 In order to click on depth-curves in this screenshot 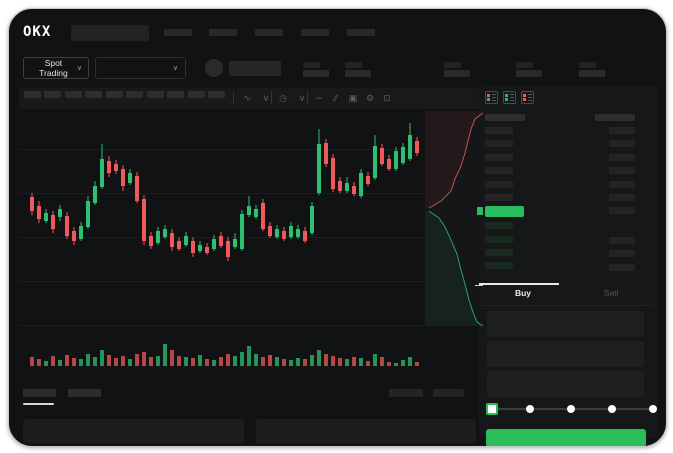, I will do `click(454, 218)`.